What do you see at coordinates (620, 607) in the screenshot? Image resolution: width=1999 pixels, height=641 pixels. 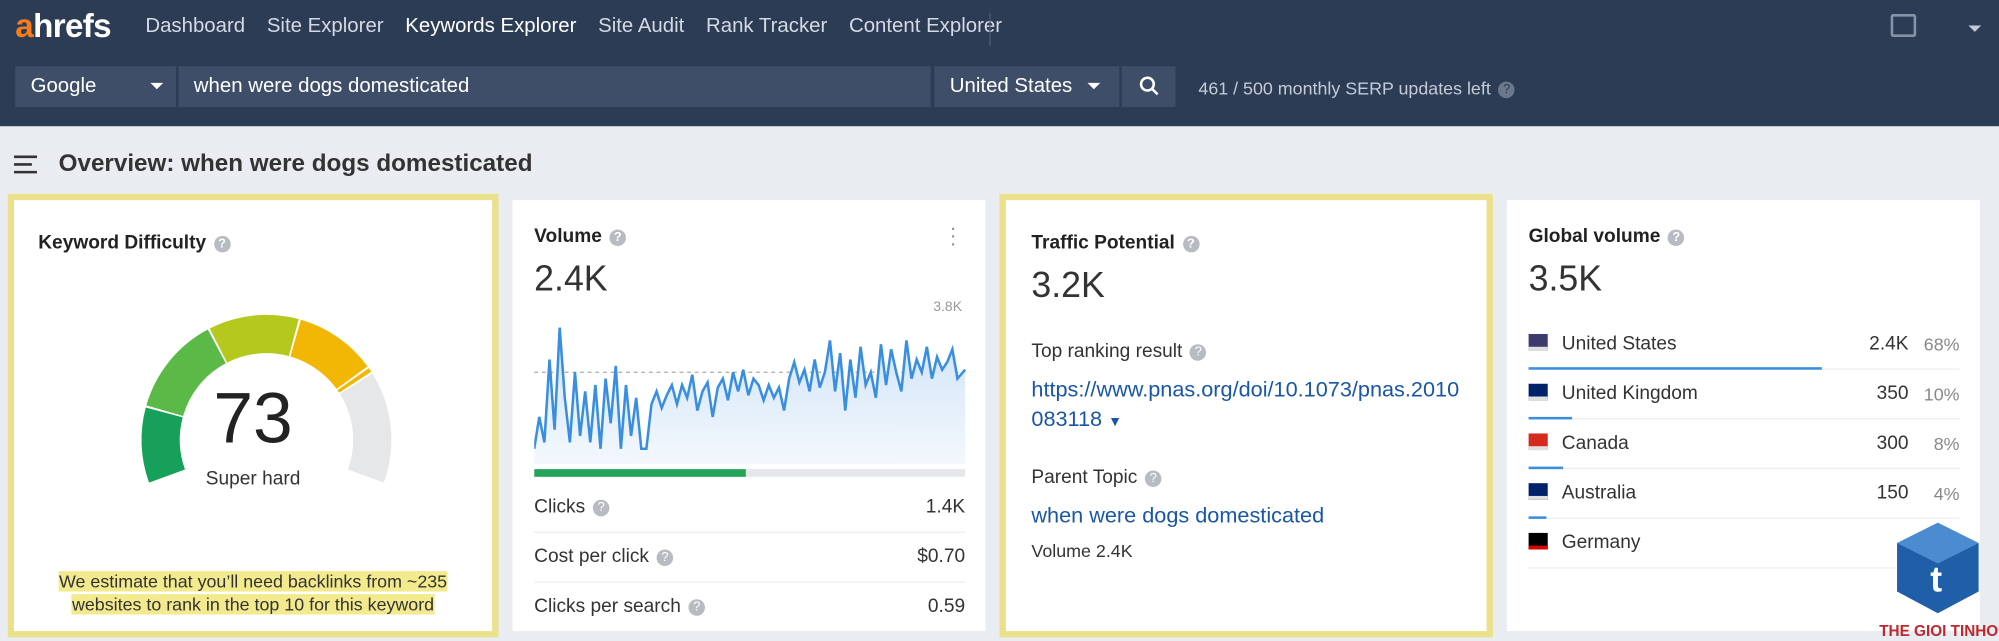 I see `metric-label: Clicks per search?` at bounding box center [620, 607].